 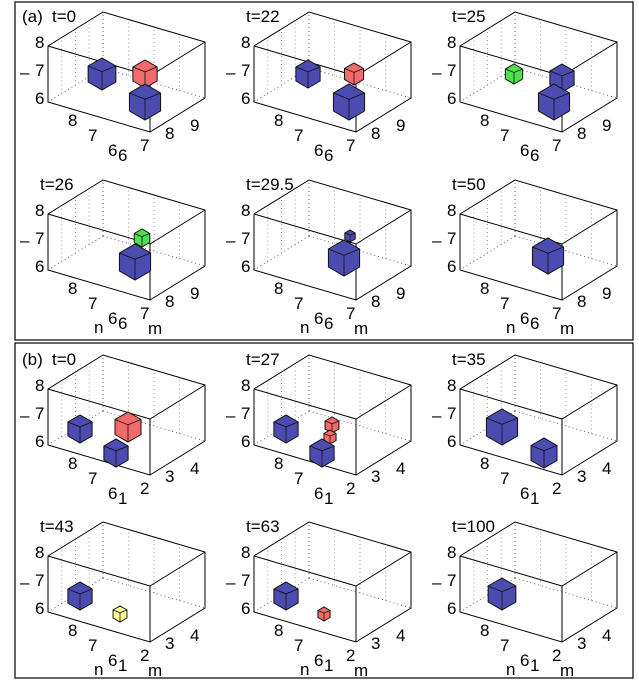 What do you see at coordinates (32, 16) in the screenshot?
I see `panel-label: (a)` at bounding box center [32, 16].